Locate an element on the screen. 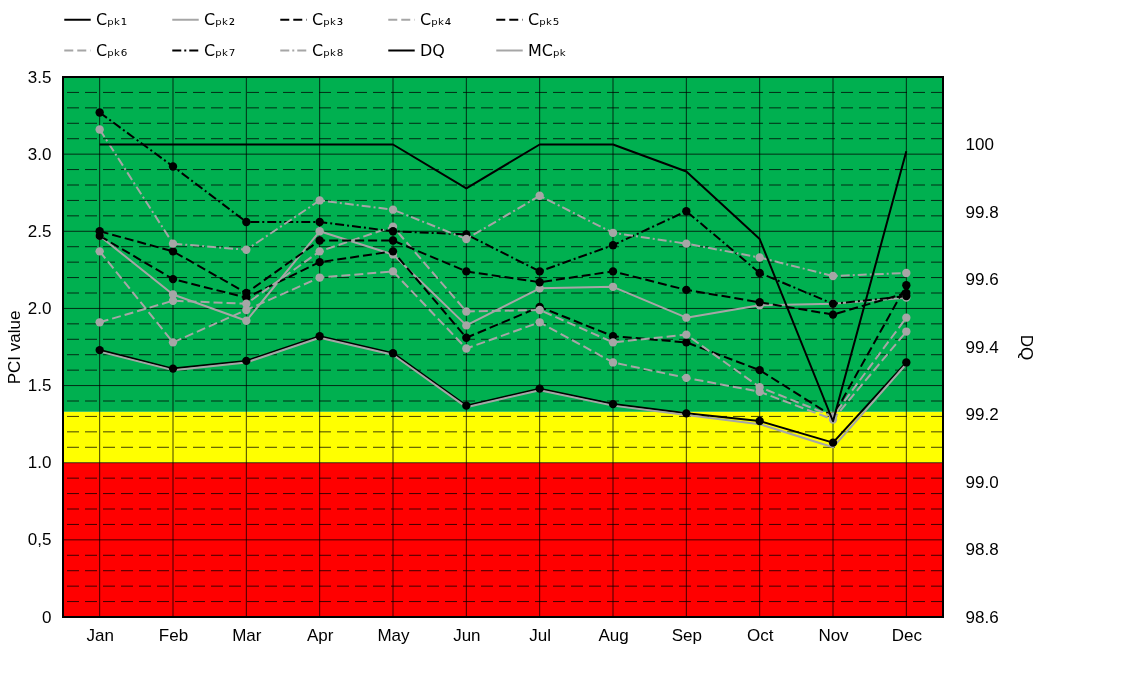 This screenshot has height=699, width=1148. y2-axis-title: DQ is located at coordinates (1026, 347).